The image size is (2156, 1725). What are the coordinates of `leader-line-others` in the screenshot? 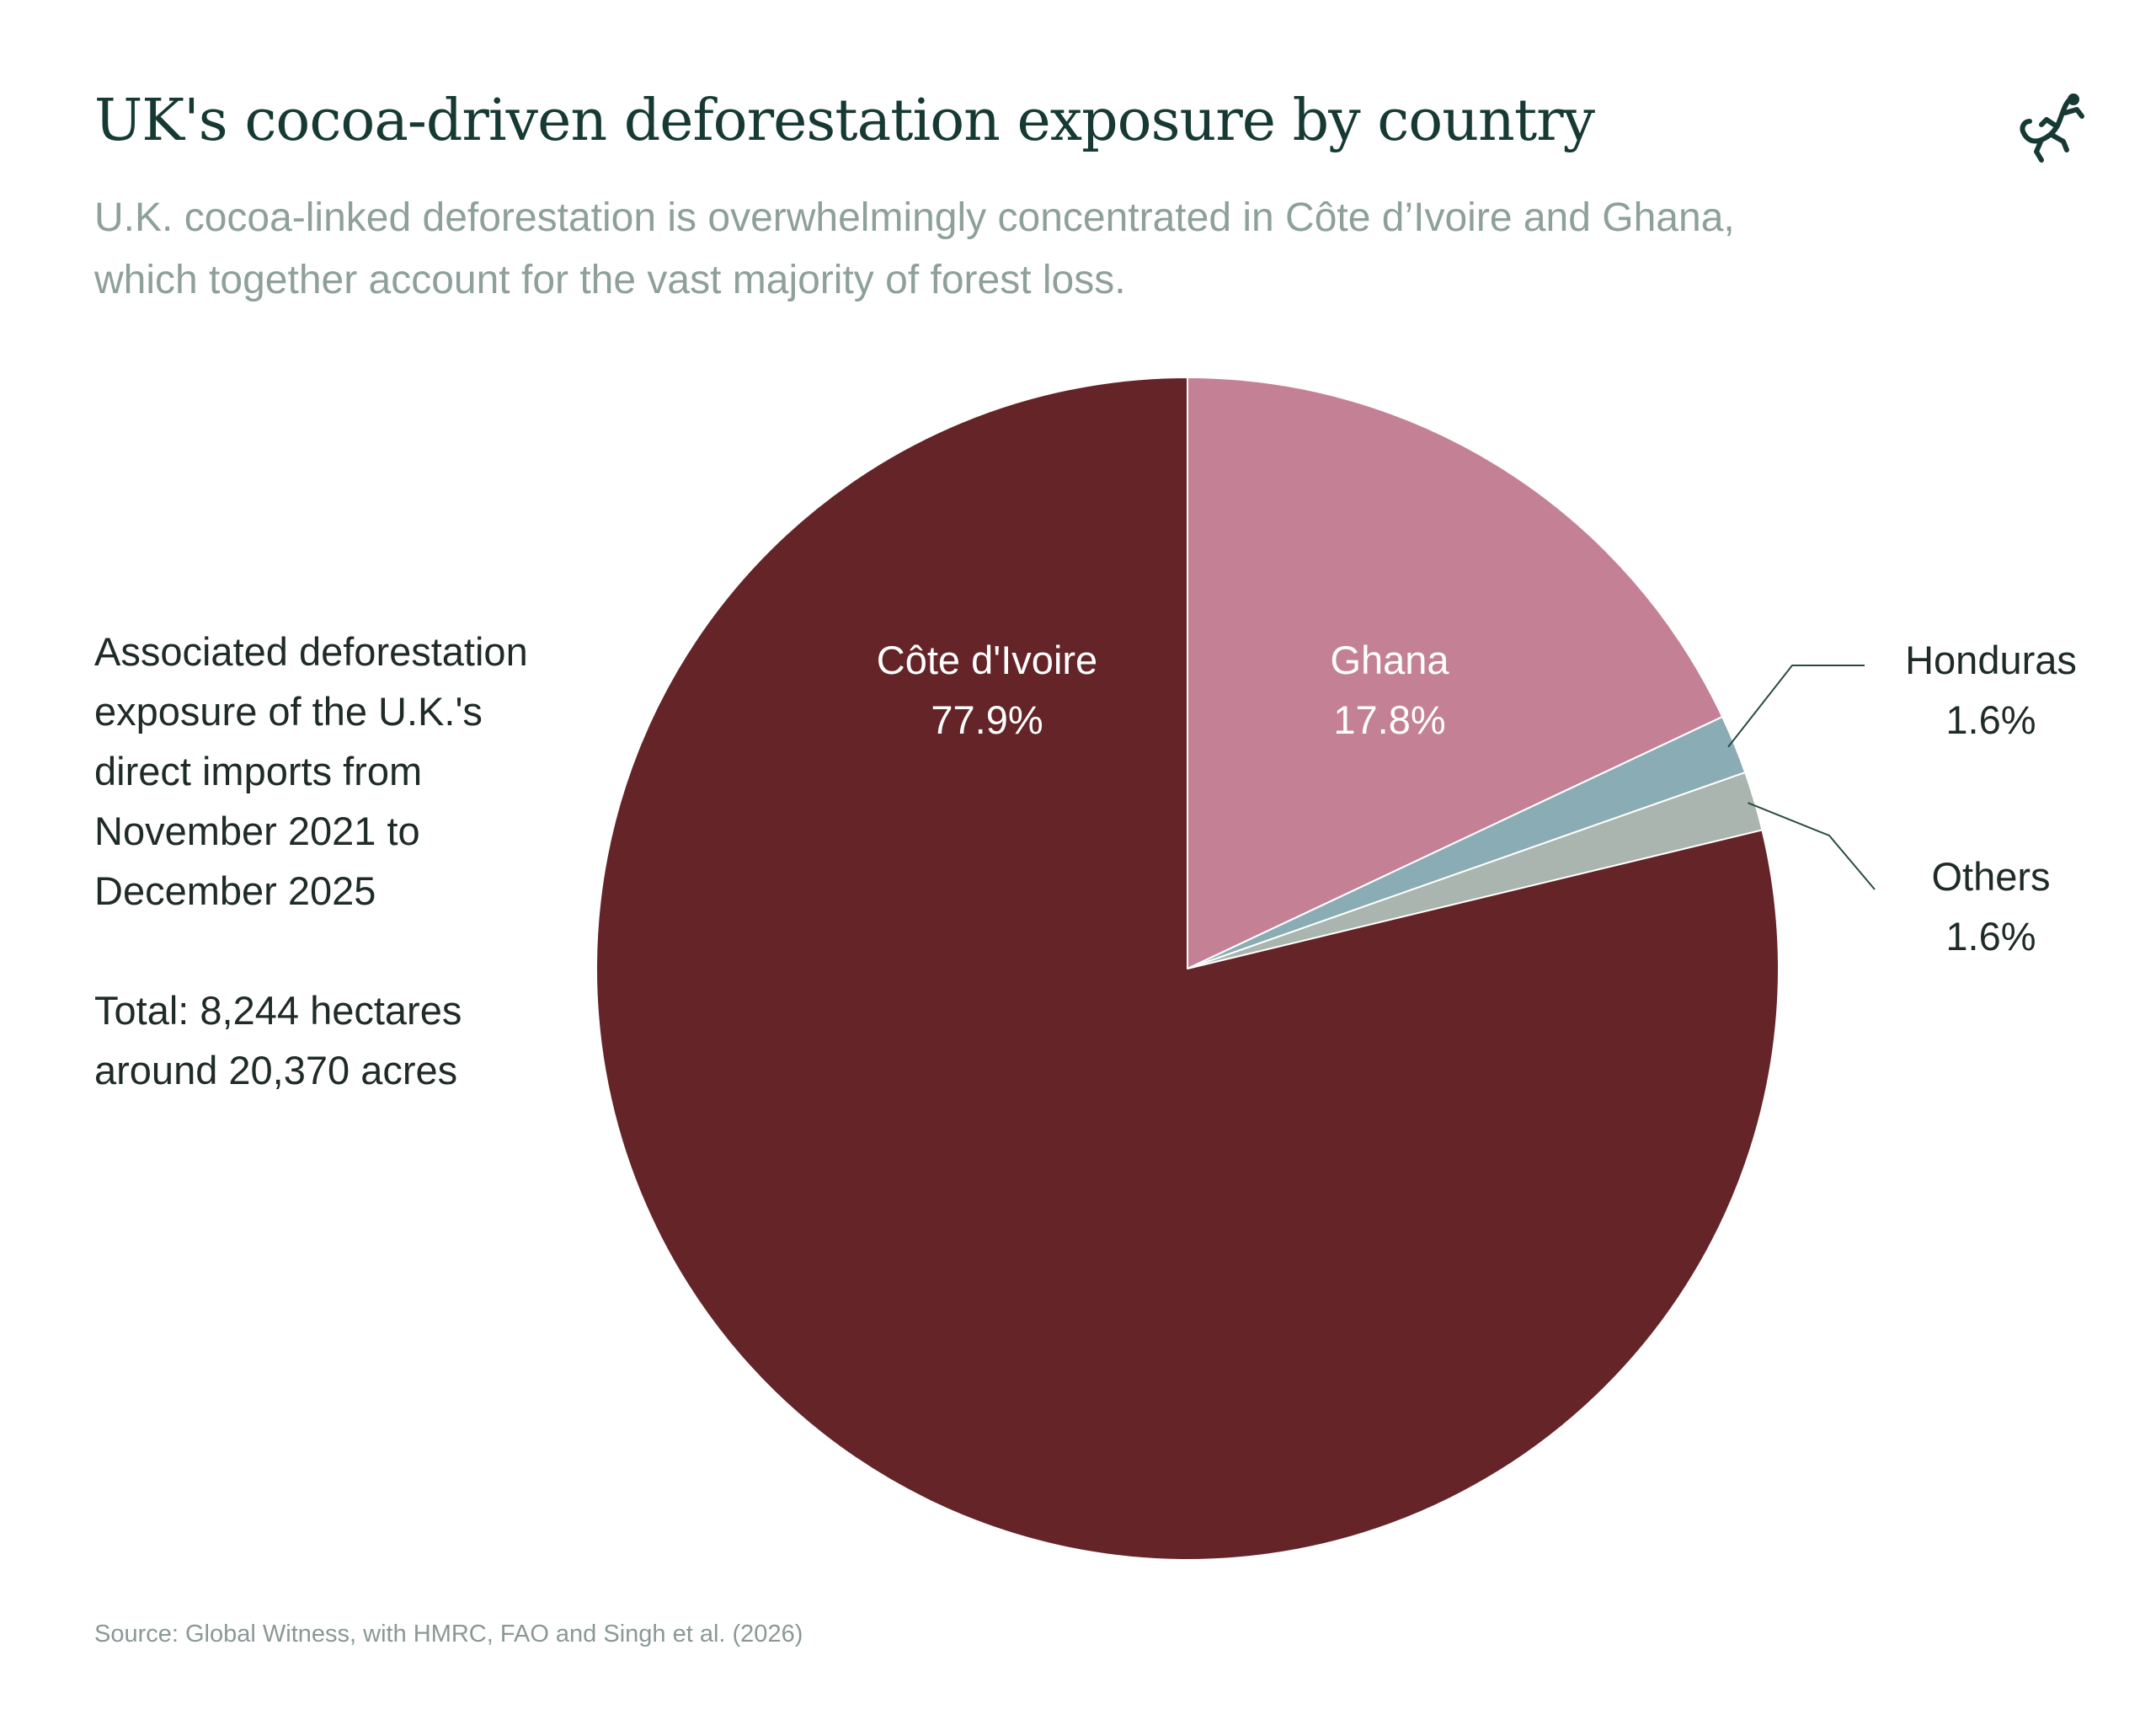 It's located at (1812, 846).